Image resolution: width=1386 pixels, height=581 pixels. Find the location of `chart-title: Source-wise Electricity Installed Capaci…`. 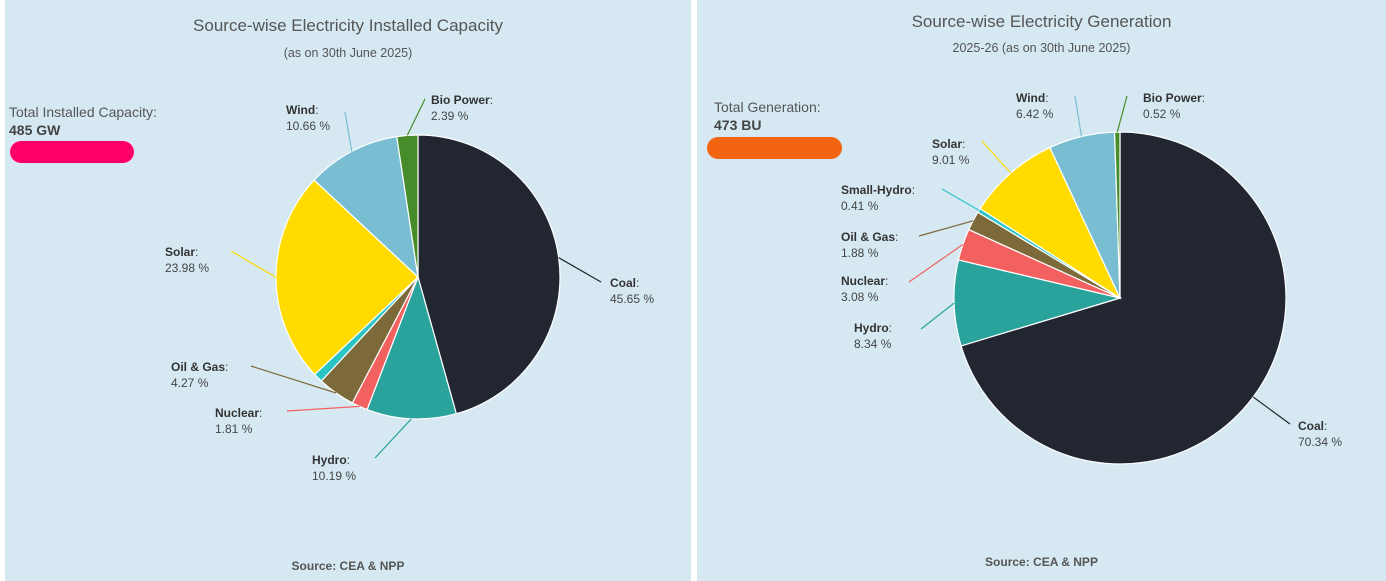

chart-title: Source-wise Electricity Installed Capaci… is located at coordinates (348, 25).